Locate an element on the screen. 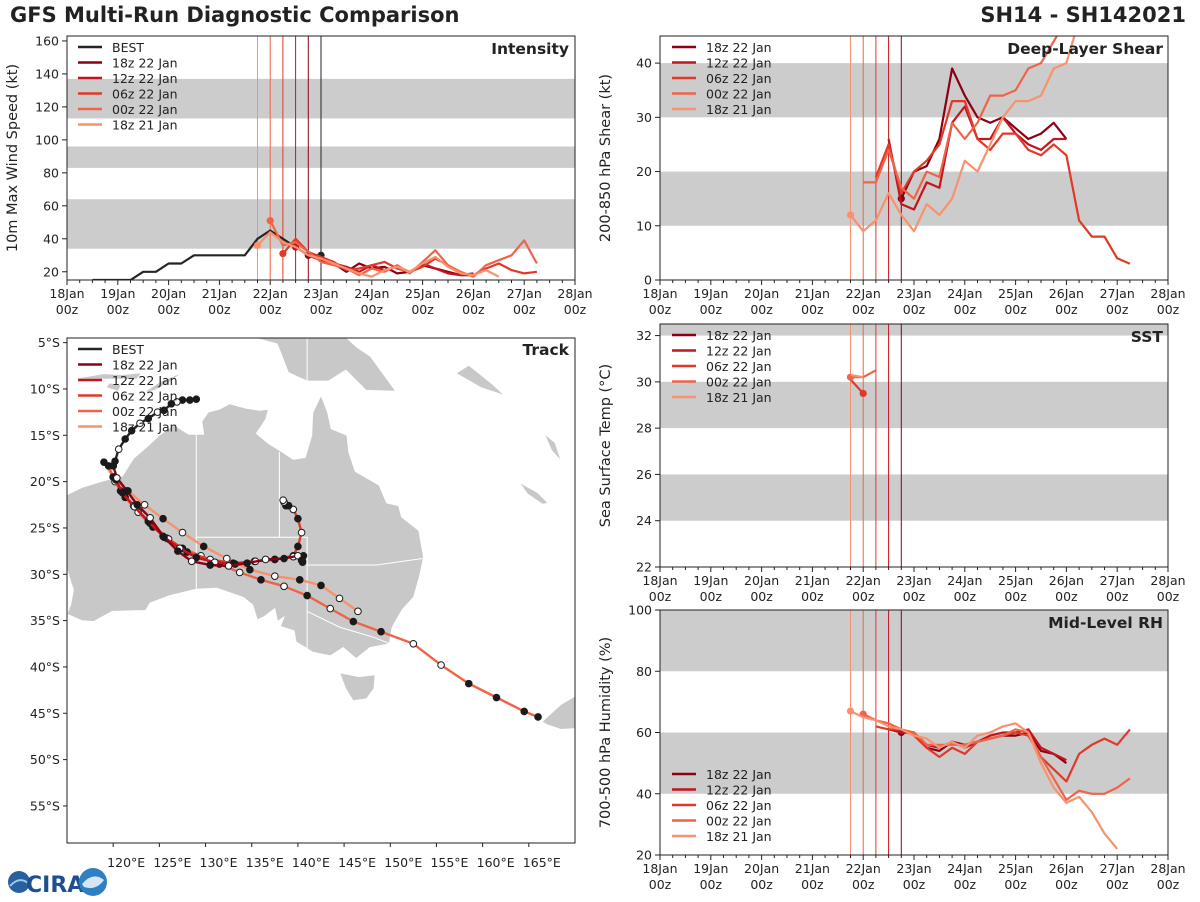  panel-title: Track is located at coordinates (546, 350).